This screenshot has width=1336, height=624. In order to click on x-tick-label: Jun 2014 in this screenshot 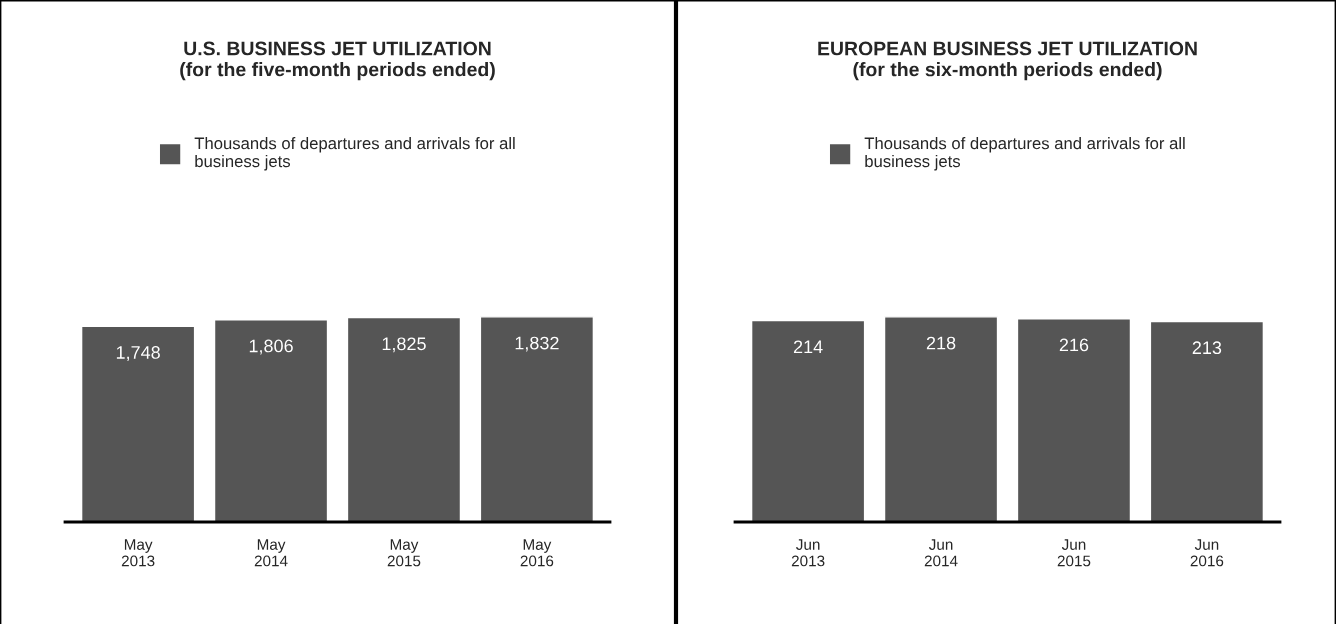, I will do `click(941, 553)`.